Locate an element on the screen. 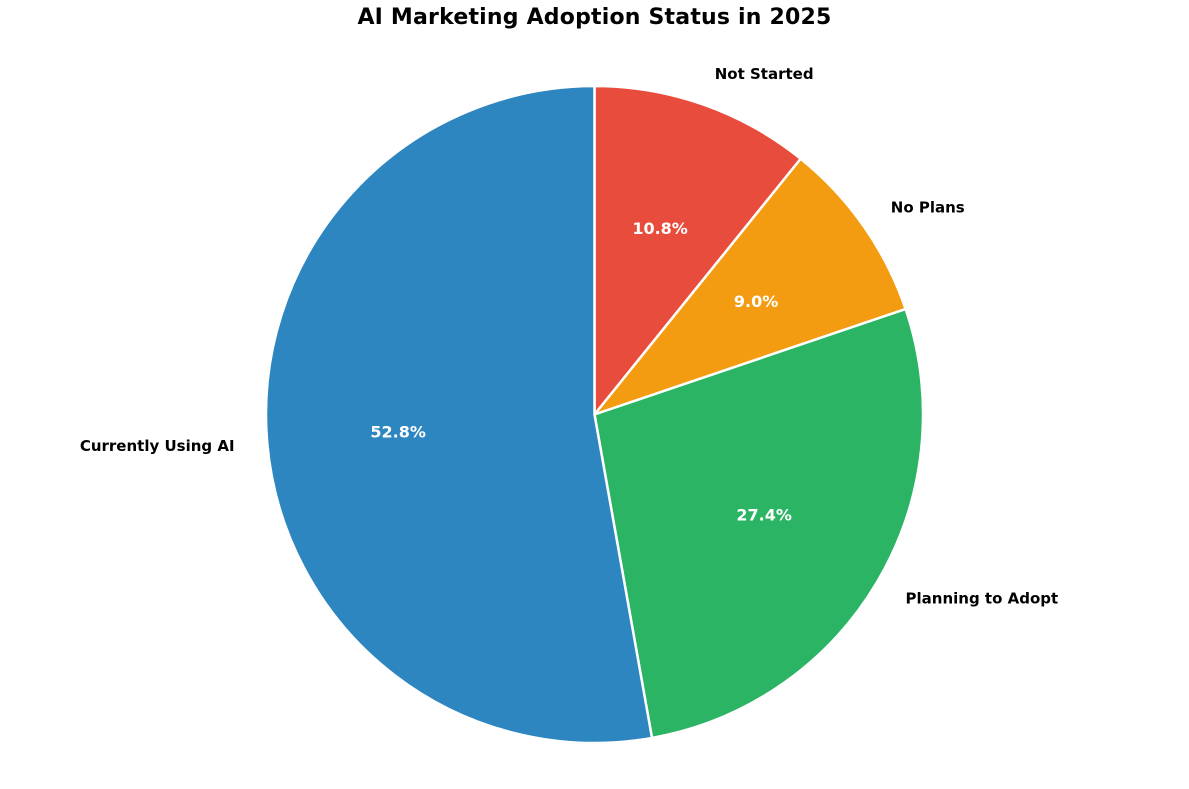 Image resolution: width=1189 pixels, height=789 pixels. pie-pct-label-not-started: 10.8% is located at coordinates (660, 228).